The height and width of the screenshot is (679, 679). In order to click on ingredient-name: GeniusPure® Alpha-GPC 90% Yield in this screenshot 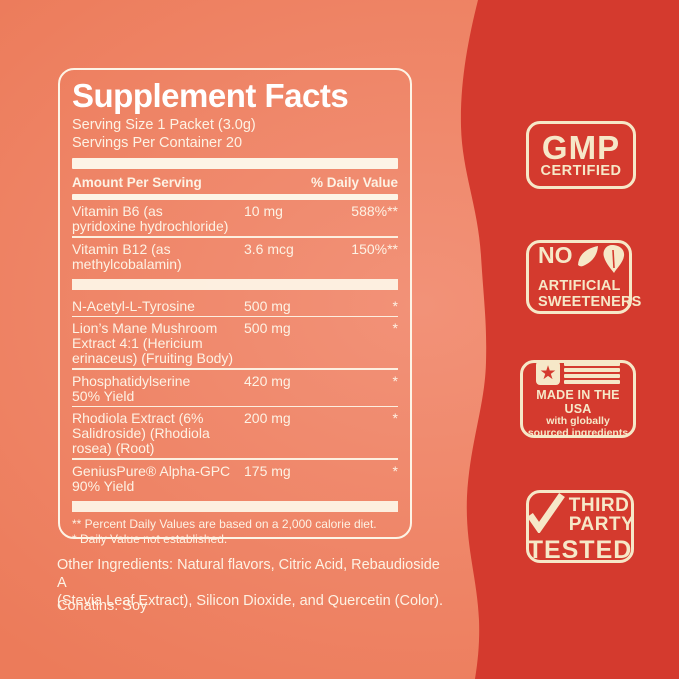, I will do `click(151, 478)`.